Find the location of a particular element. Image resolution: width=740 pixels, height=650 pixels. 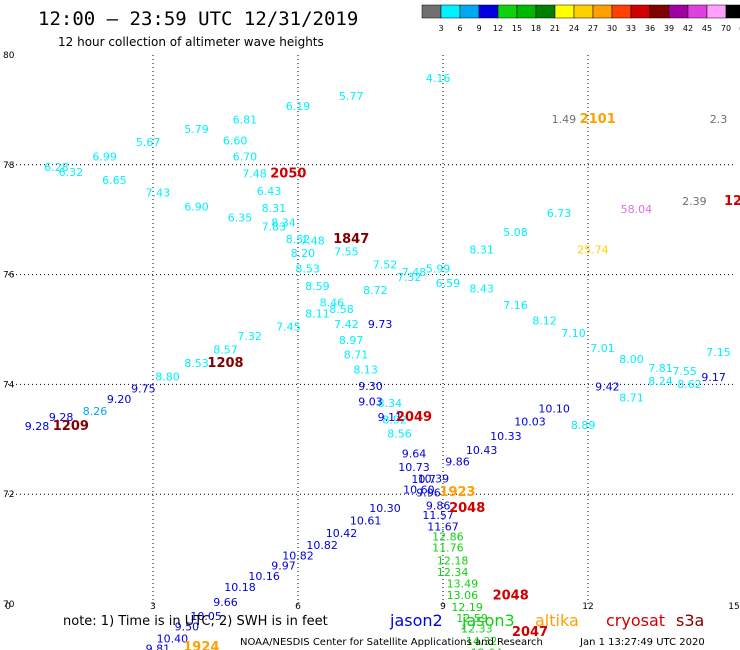

wave-height-label: 6.65 is located at coordinates (114, 180).